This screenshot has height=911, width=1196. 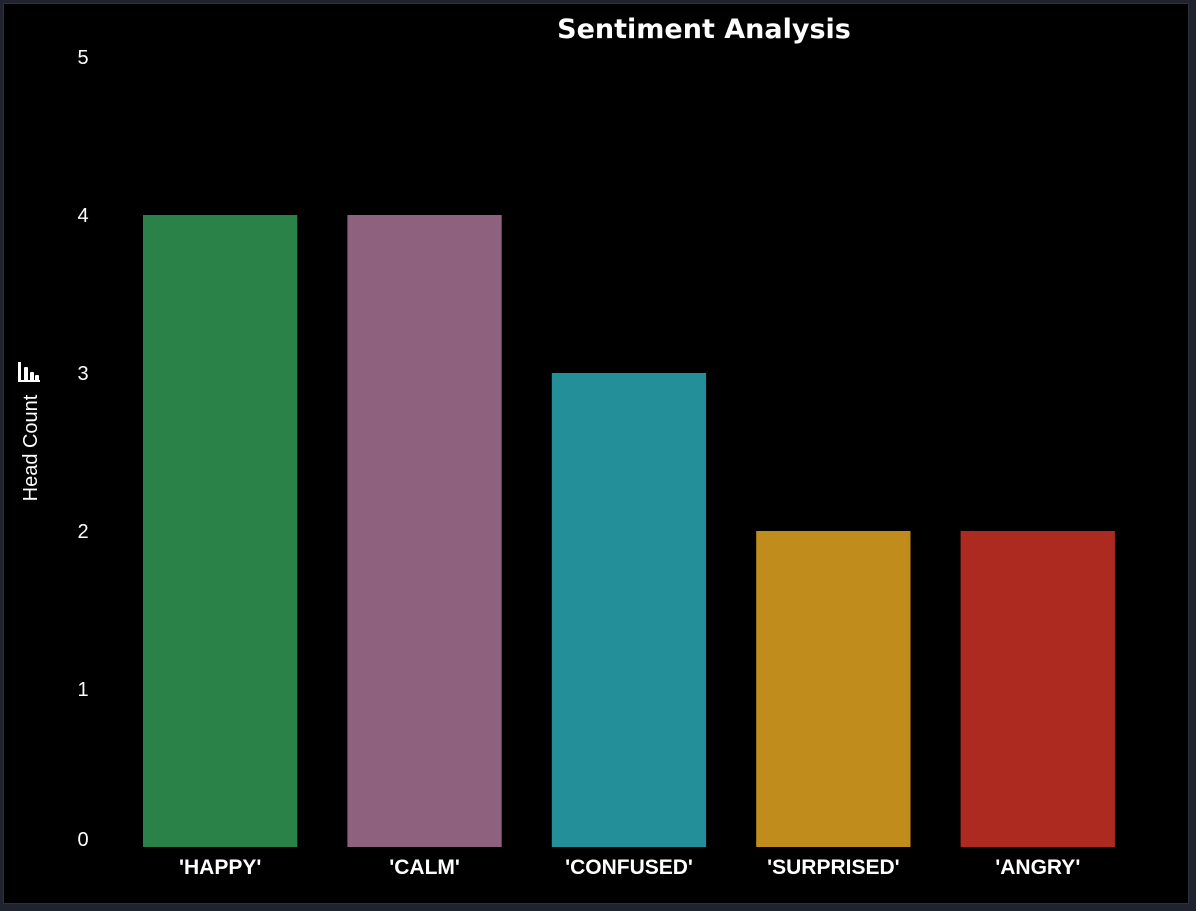 I want to click on y-tick-label: 3, so click(x=82, y=374).